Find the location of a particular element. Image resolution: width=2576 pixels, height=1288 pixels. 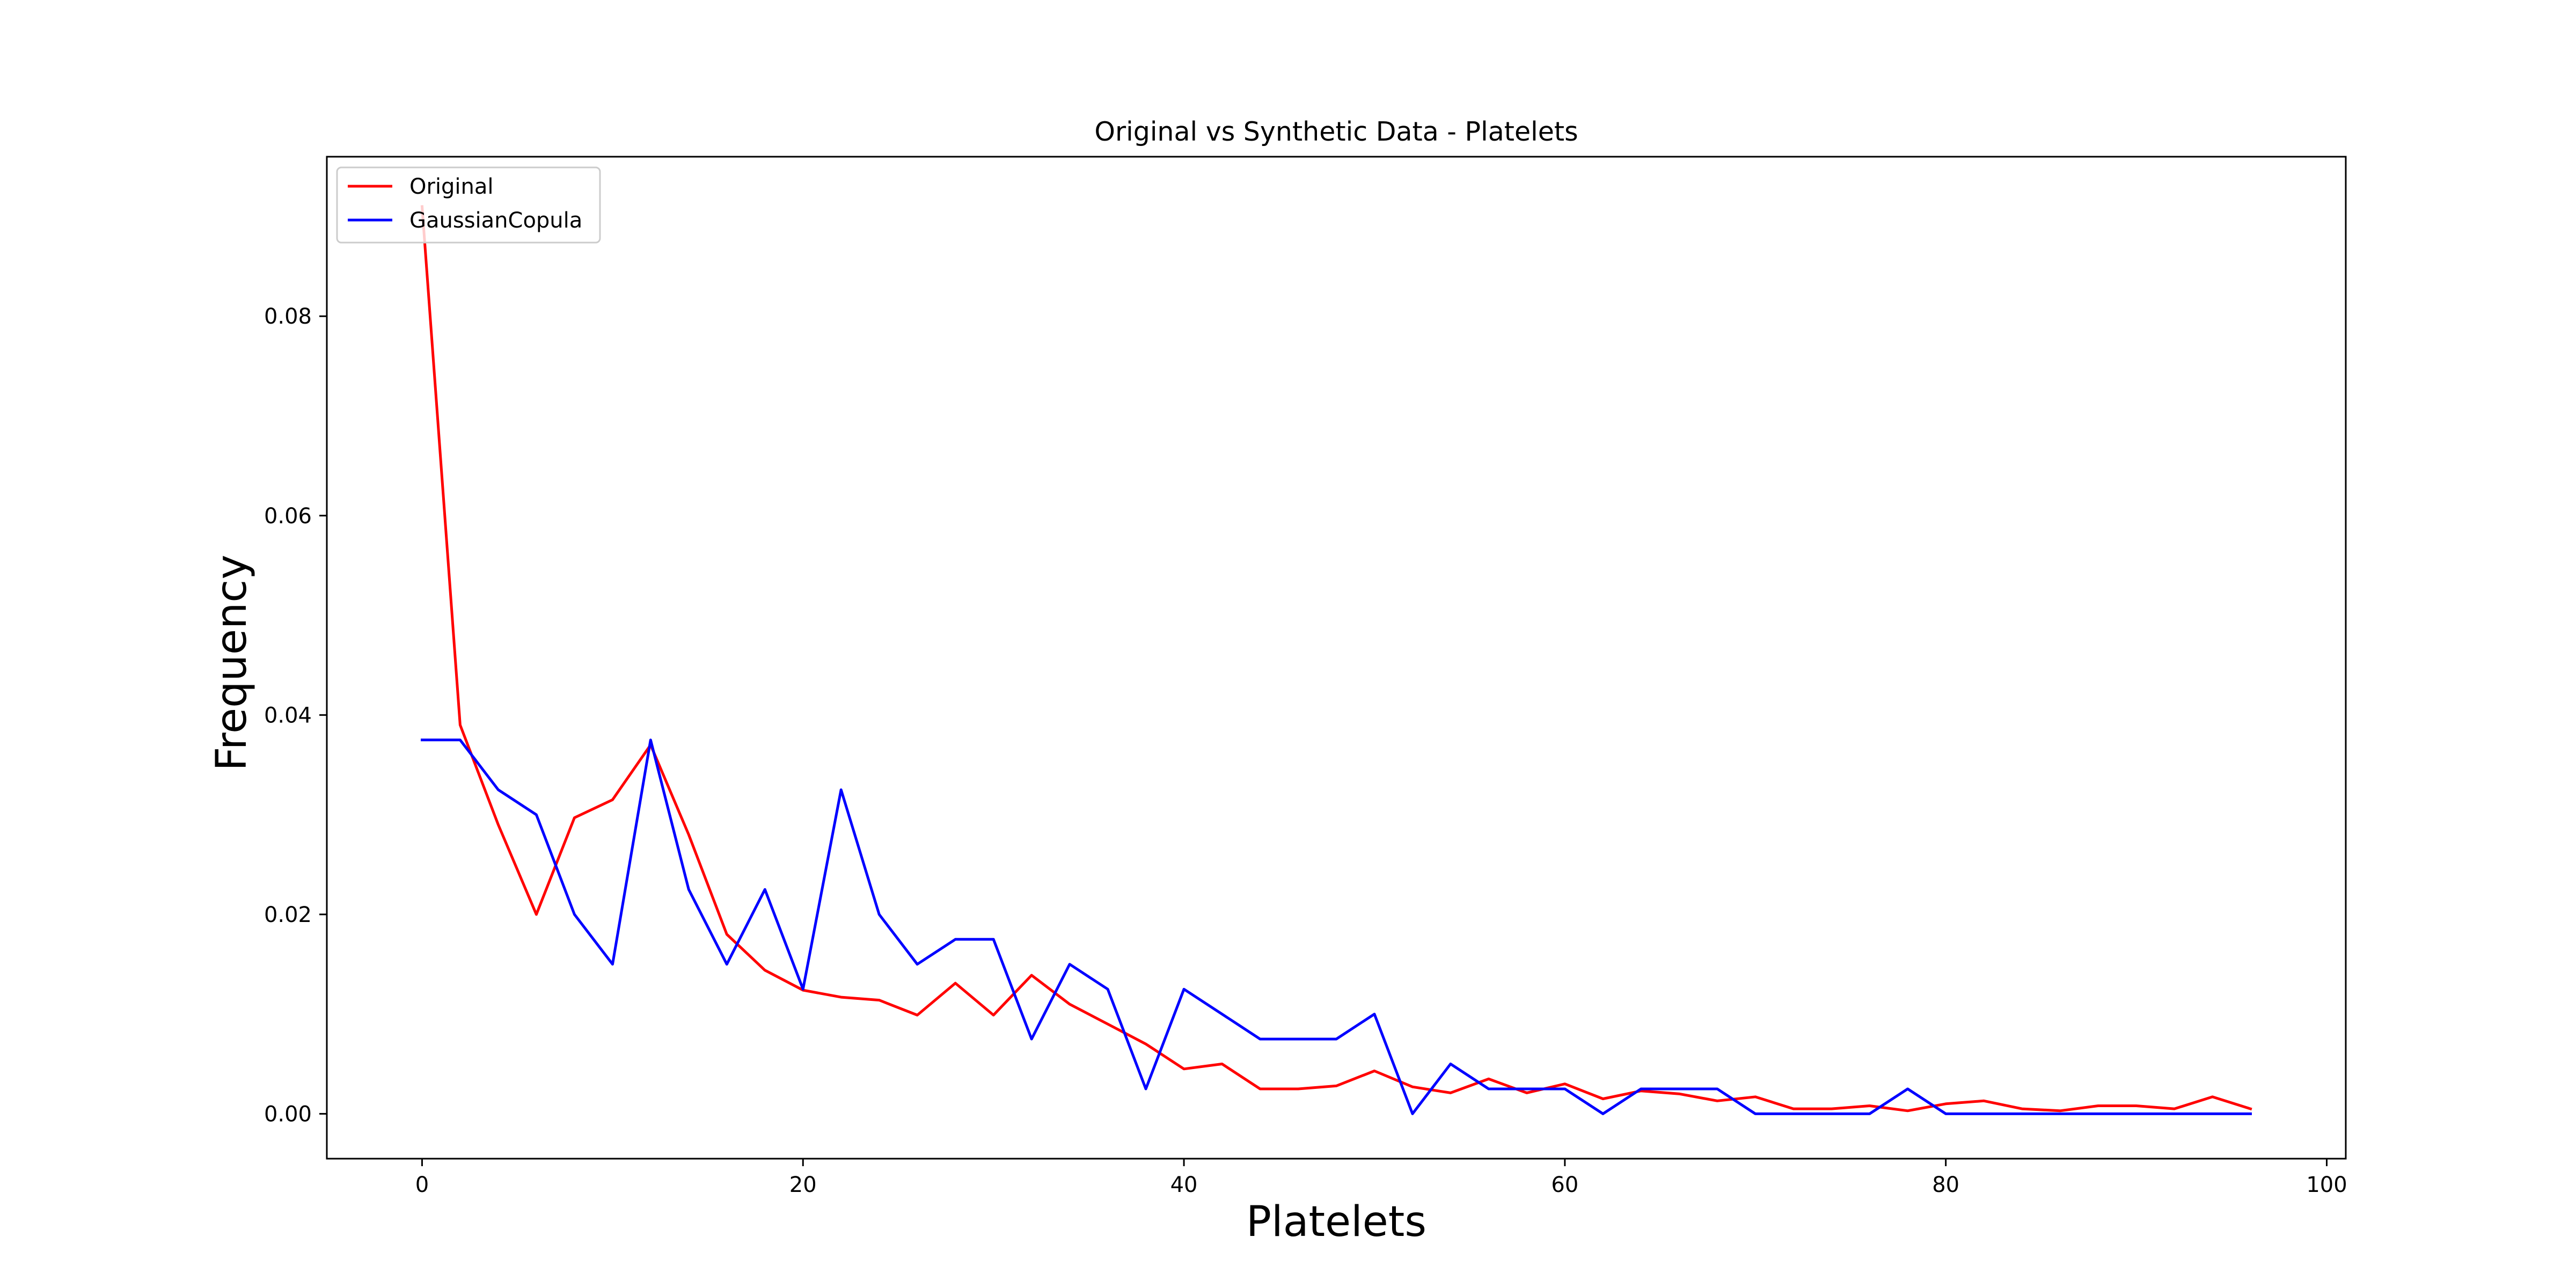

y-tick-label: 0.02 is located at coordinates (288, 915).